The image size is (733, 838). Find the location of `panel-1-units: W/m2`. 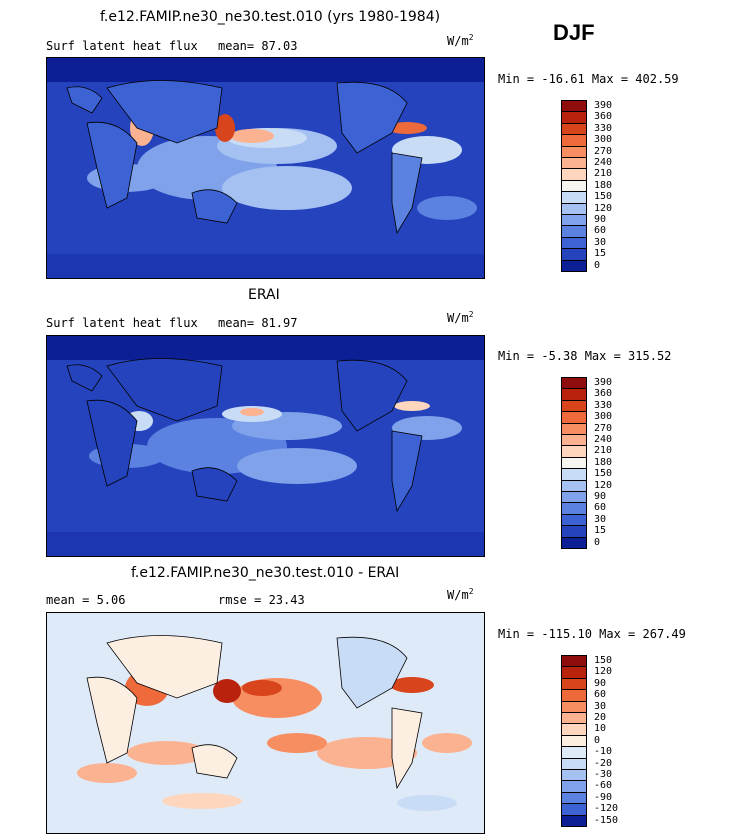

panel-1-units: W/m2 is located at coordinates (460, 40).